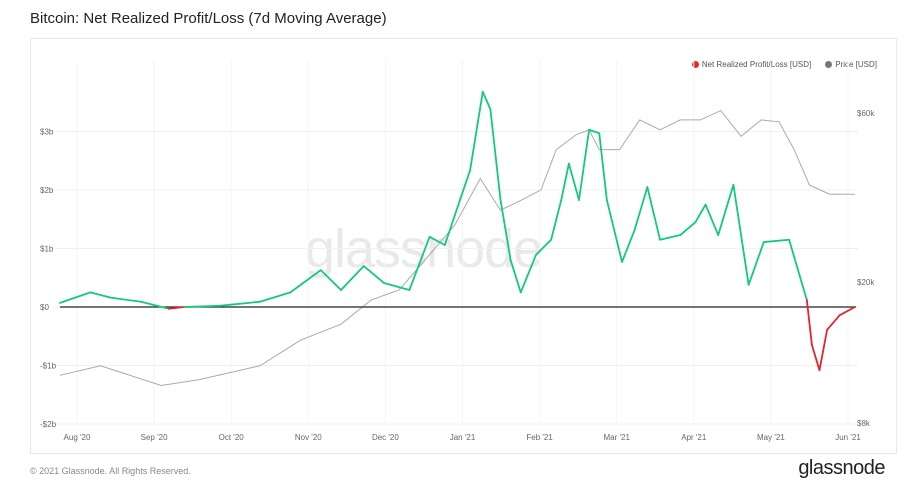 Image resolution: width=915 pixels, height=501 pixels. What do you see at coordinates (232, 437) in the screenshot?
I see `x-tick-label: Oct '20` at bounding box center [232, 437].